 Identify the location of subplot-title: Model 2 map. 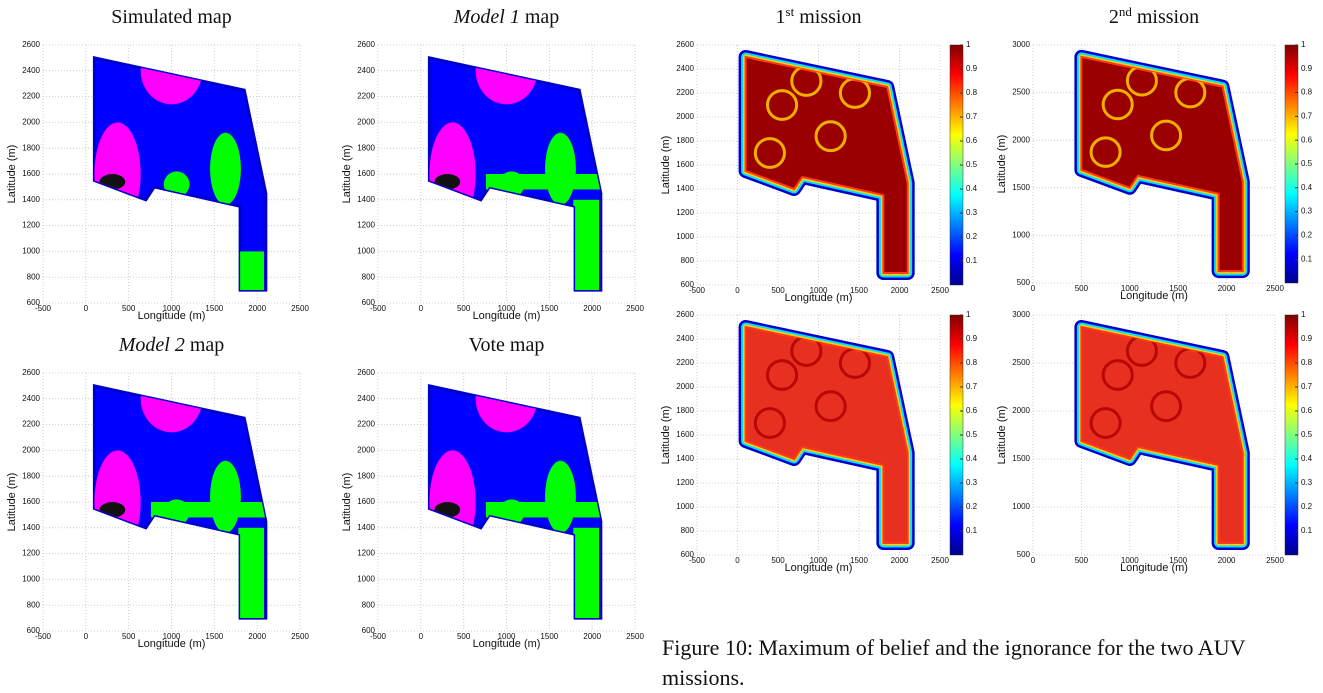
(171, 345).